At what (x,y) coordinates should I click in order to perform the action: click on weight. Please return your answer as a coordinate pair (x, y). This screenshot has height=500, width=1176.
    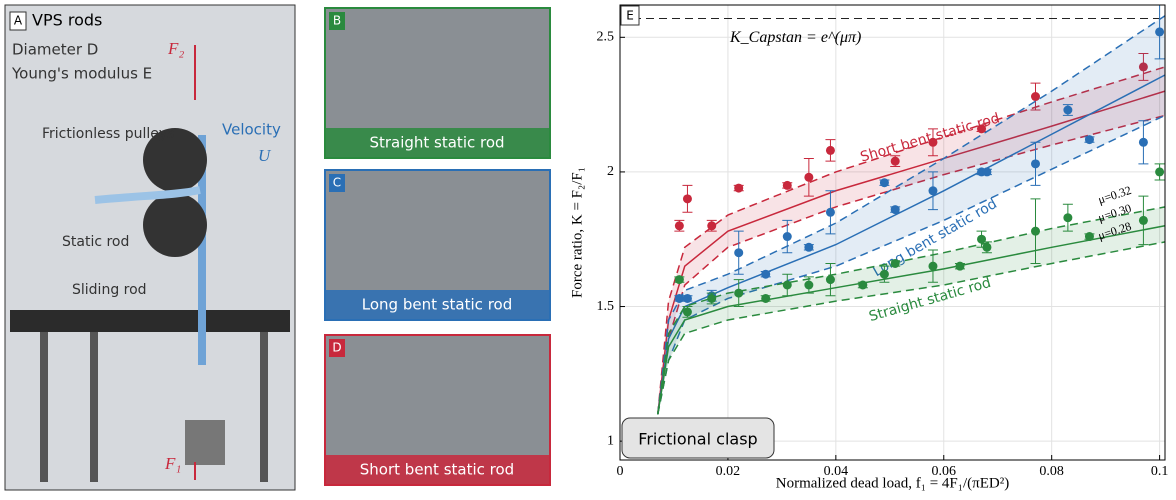
    Looking at the image, I should click on (205, 442).